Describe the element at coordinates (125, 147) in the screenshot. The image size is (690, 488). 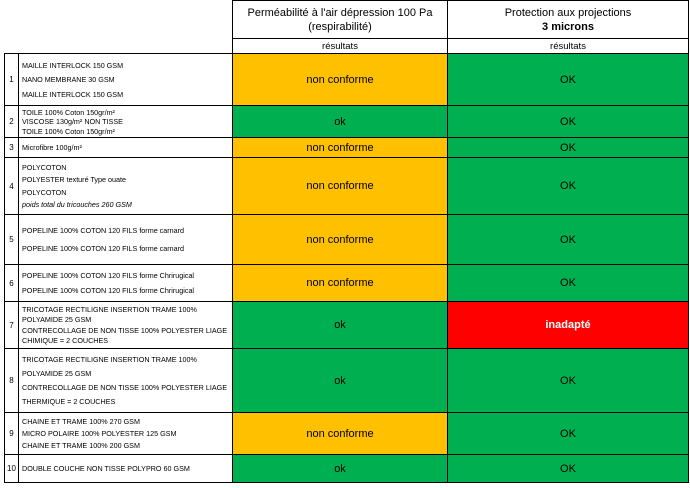
I see `material-cell: Microfibre 100g/m²` at that location.